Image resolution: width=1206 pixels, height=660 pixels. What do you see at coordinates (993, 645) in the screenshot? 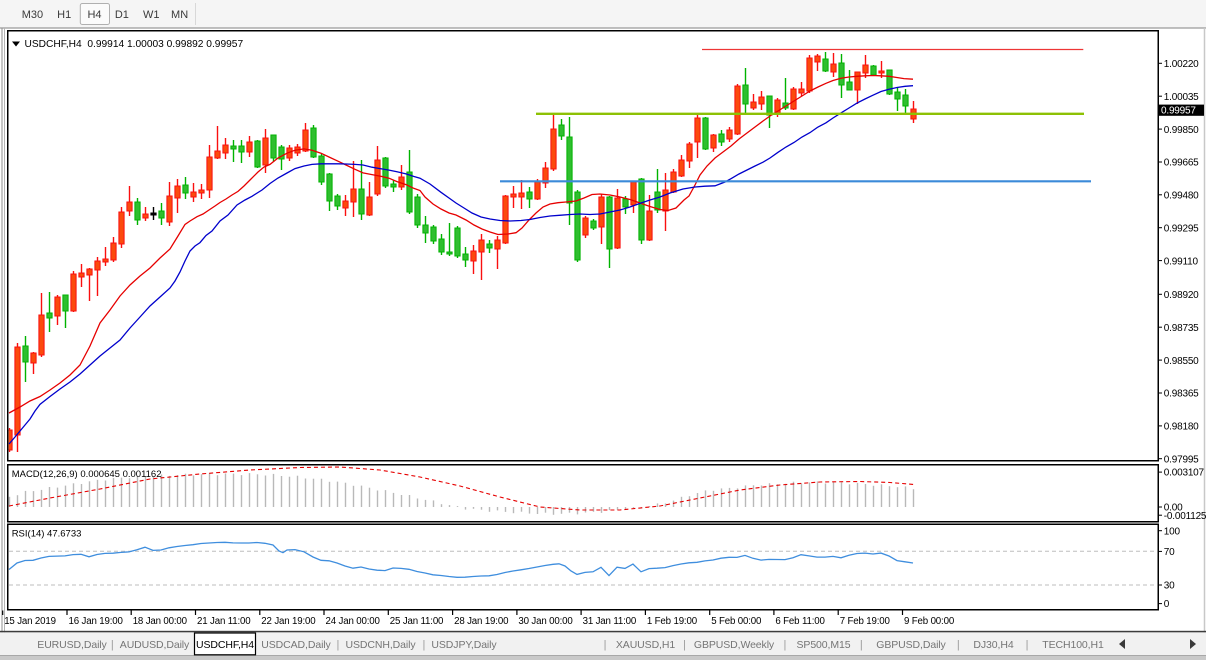
I see `svg-text: DJ30,H4` at bounding box center [993, 645].